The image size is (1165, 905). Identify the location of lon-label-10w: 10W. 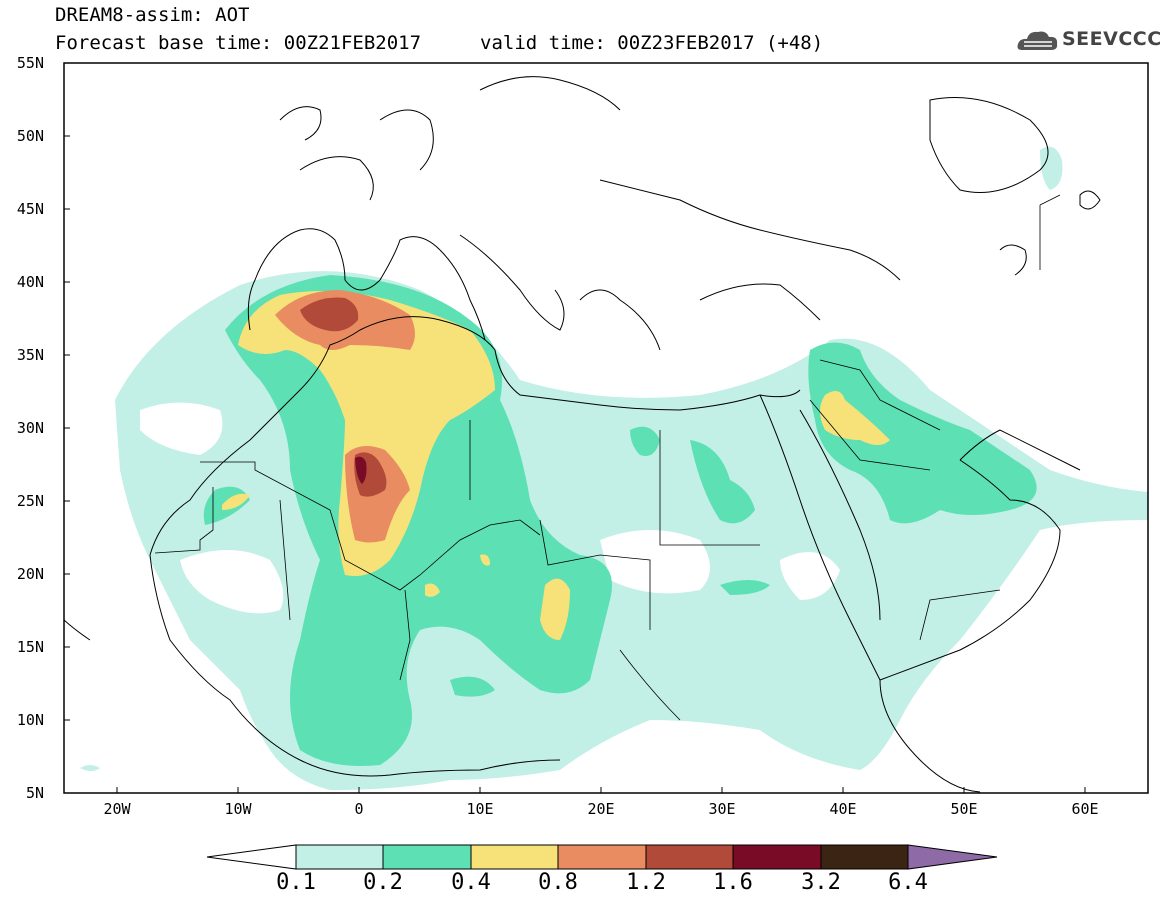
(238, 809).